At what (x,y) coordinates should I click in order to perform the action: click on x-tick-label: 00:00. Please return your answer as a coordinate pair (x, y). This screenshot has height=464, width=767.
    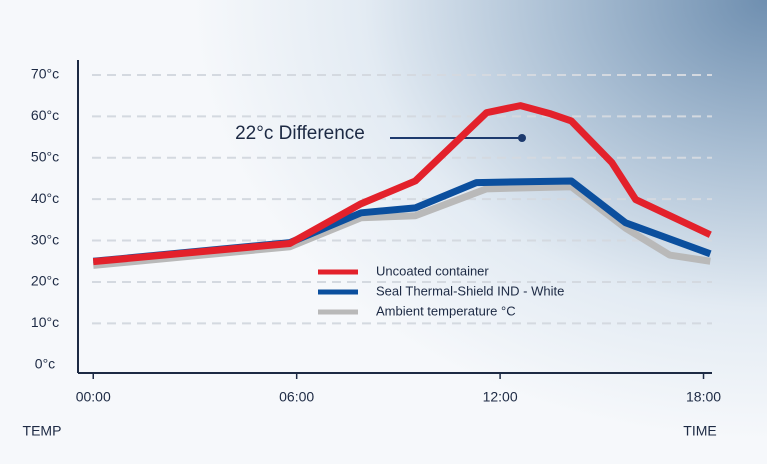
    Looking at the image, I should click on (93, 397).